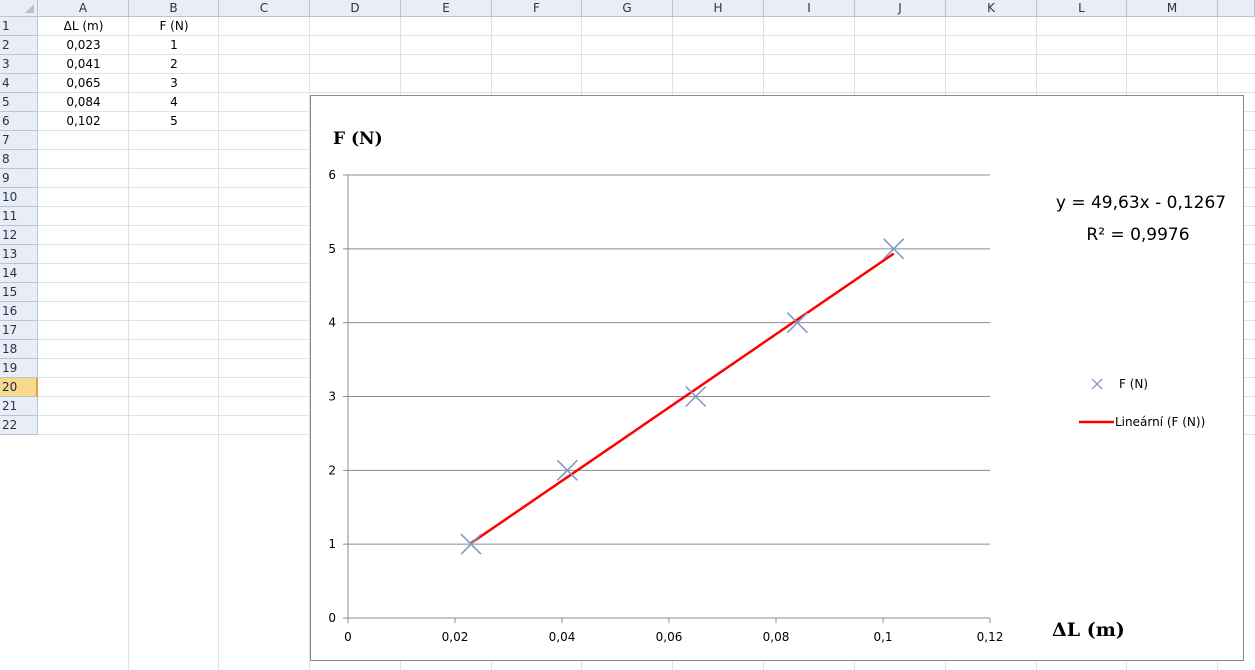  Describe the element at coordinates (19, 406) in the screenshot. I see `row-header-21: 21` at that location.